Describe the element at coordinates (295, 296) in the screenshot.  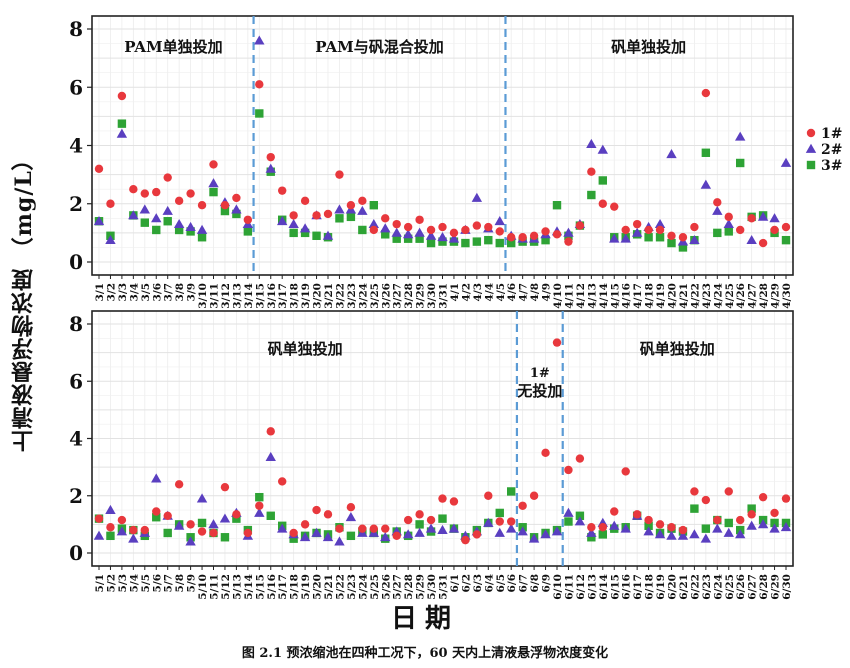
I see `x-tick-label: 3/18` at that location.